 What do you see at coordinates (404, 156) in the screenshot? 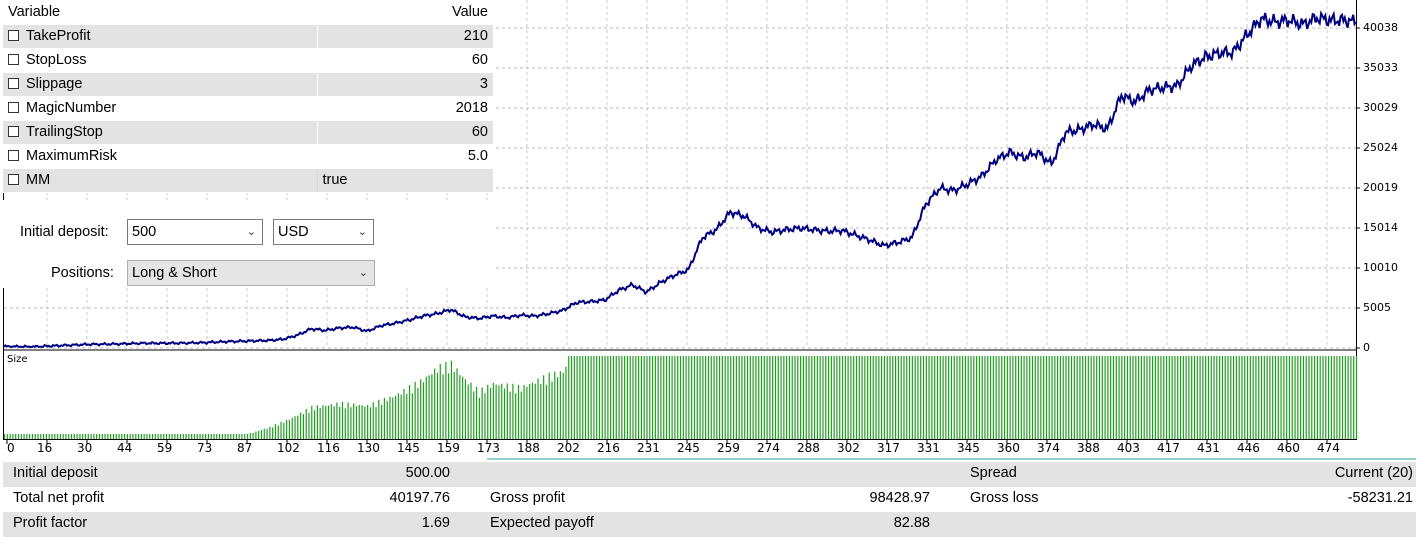
I see `parameter-value: 5.0` at bounding box center [404, 156].